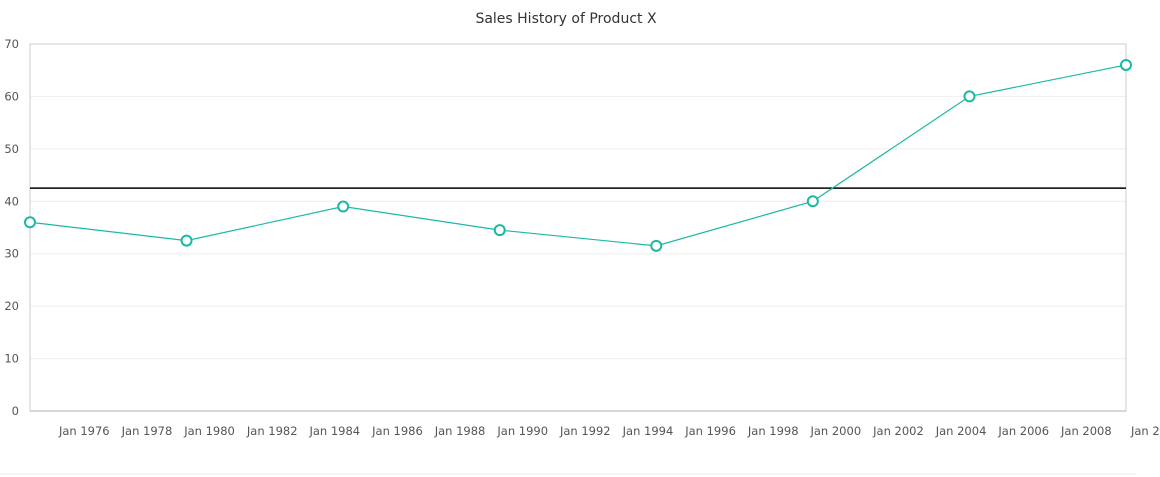 Image resolution: width=1160 pixels, height=477 pixels. What do you see at coordinates (11, 149) in the screenshot?
I see `y-tick-label: 50` at bounding box center [11, 149].